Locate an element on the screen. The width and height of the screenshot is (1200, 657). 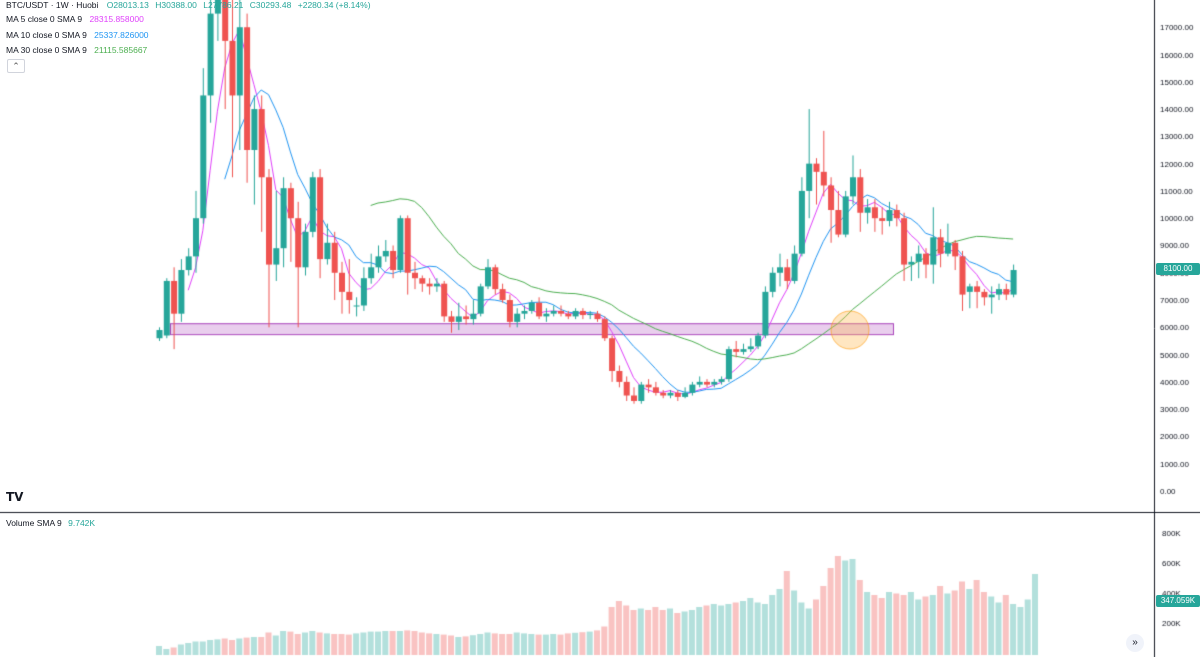
collapse-legend-button: ⌃ is located at coordinates (16, 66).